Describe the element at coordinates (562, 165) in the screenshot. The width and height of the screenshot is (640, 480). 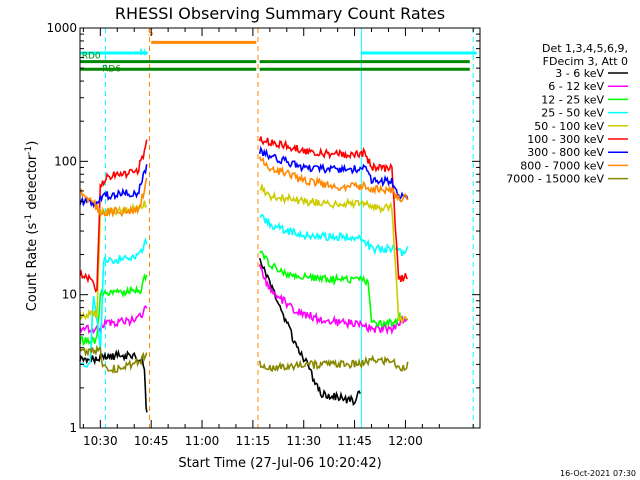
I see `legend-entry-label: 800 - 7000 keV` at that location.